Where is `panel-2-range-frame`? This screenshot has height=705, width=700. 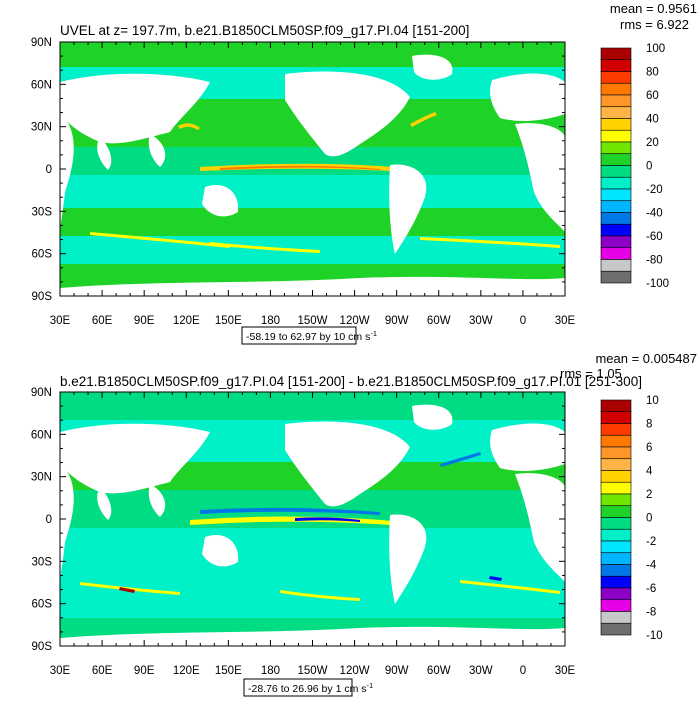 panel-2-range-frame is located at coordinates (298, 687).